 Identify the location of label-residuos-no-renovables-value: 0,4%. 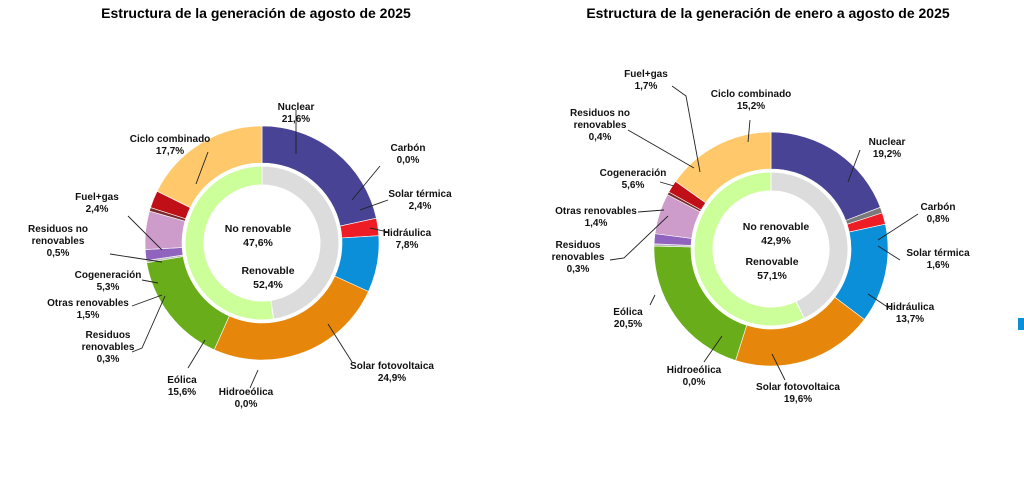
(600, 137).